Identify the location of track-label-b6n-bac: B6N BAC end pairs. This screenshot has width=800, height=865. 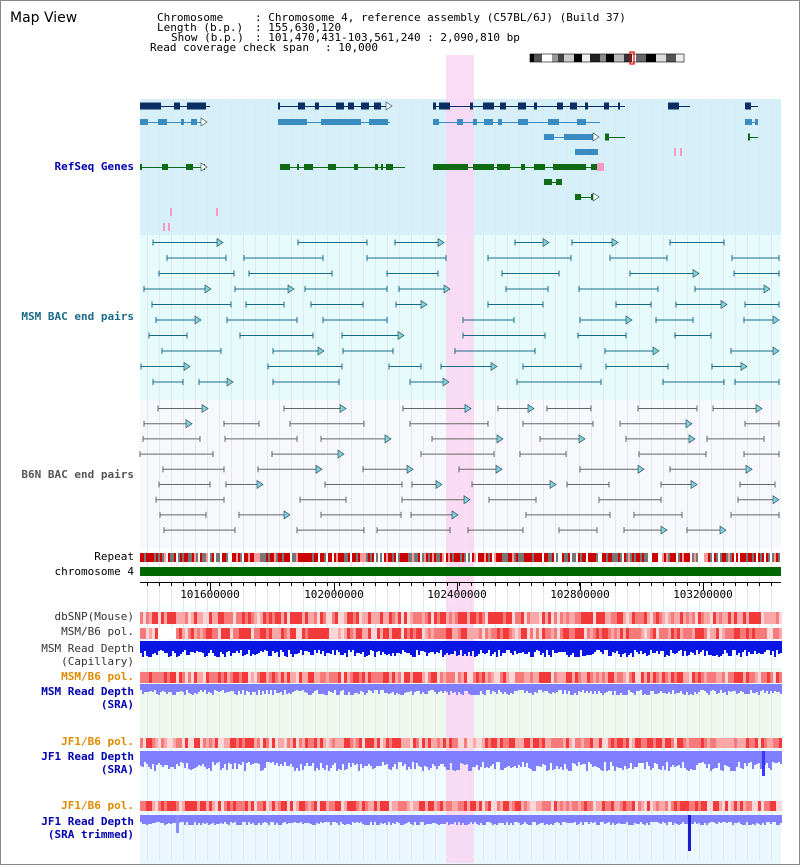
(77, 474).